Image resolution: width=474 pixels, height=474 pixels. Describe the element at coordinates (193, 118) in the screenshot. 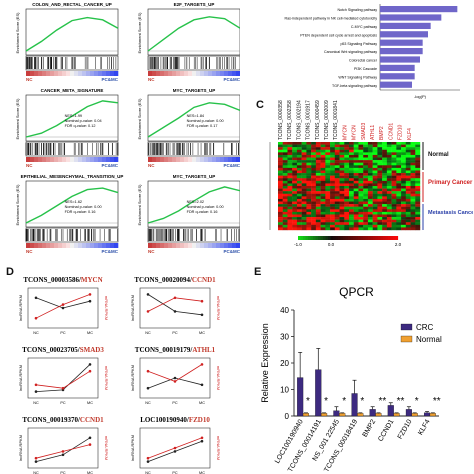

I see `gsea-es-box` at that location.